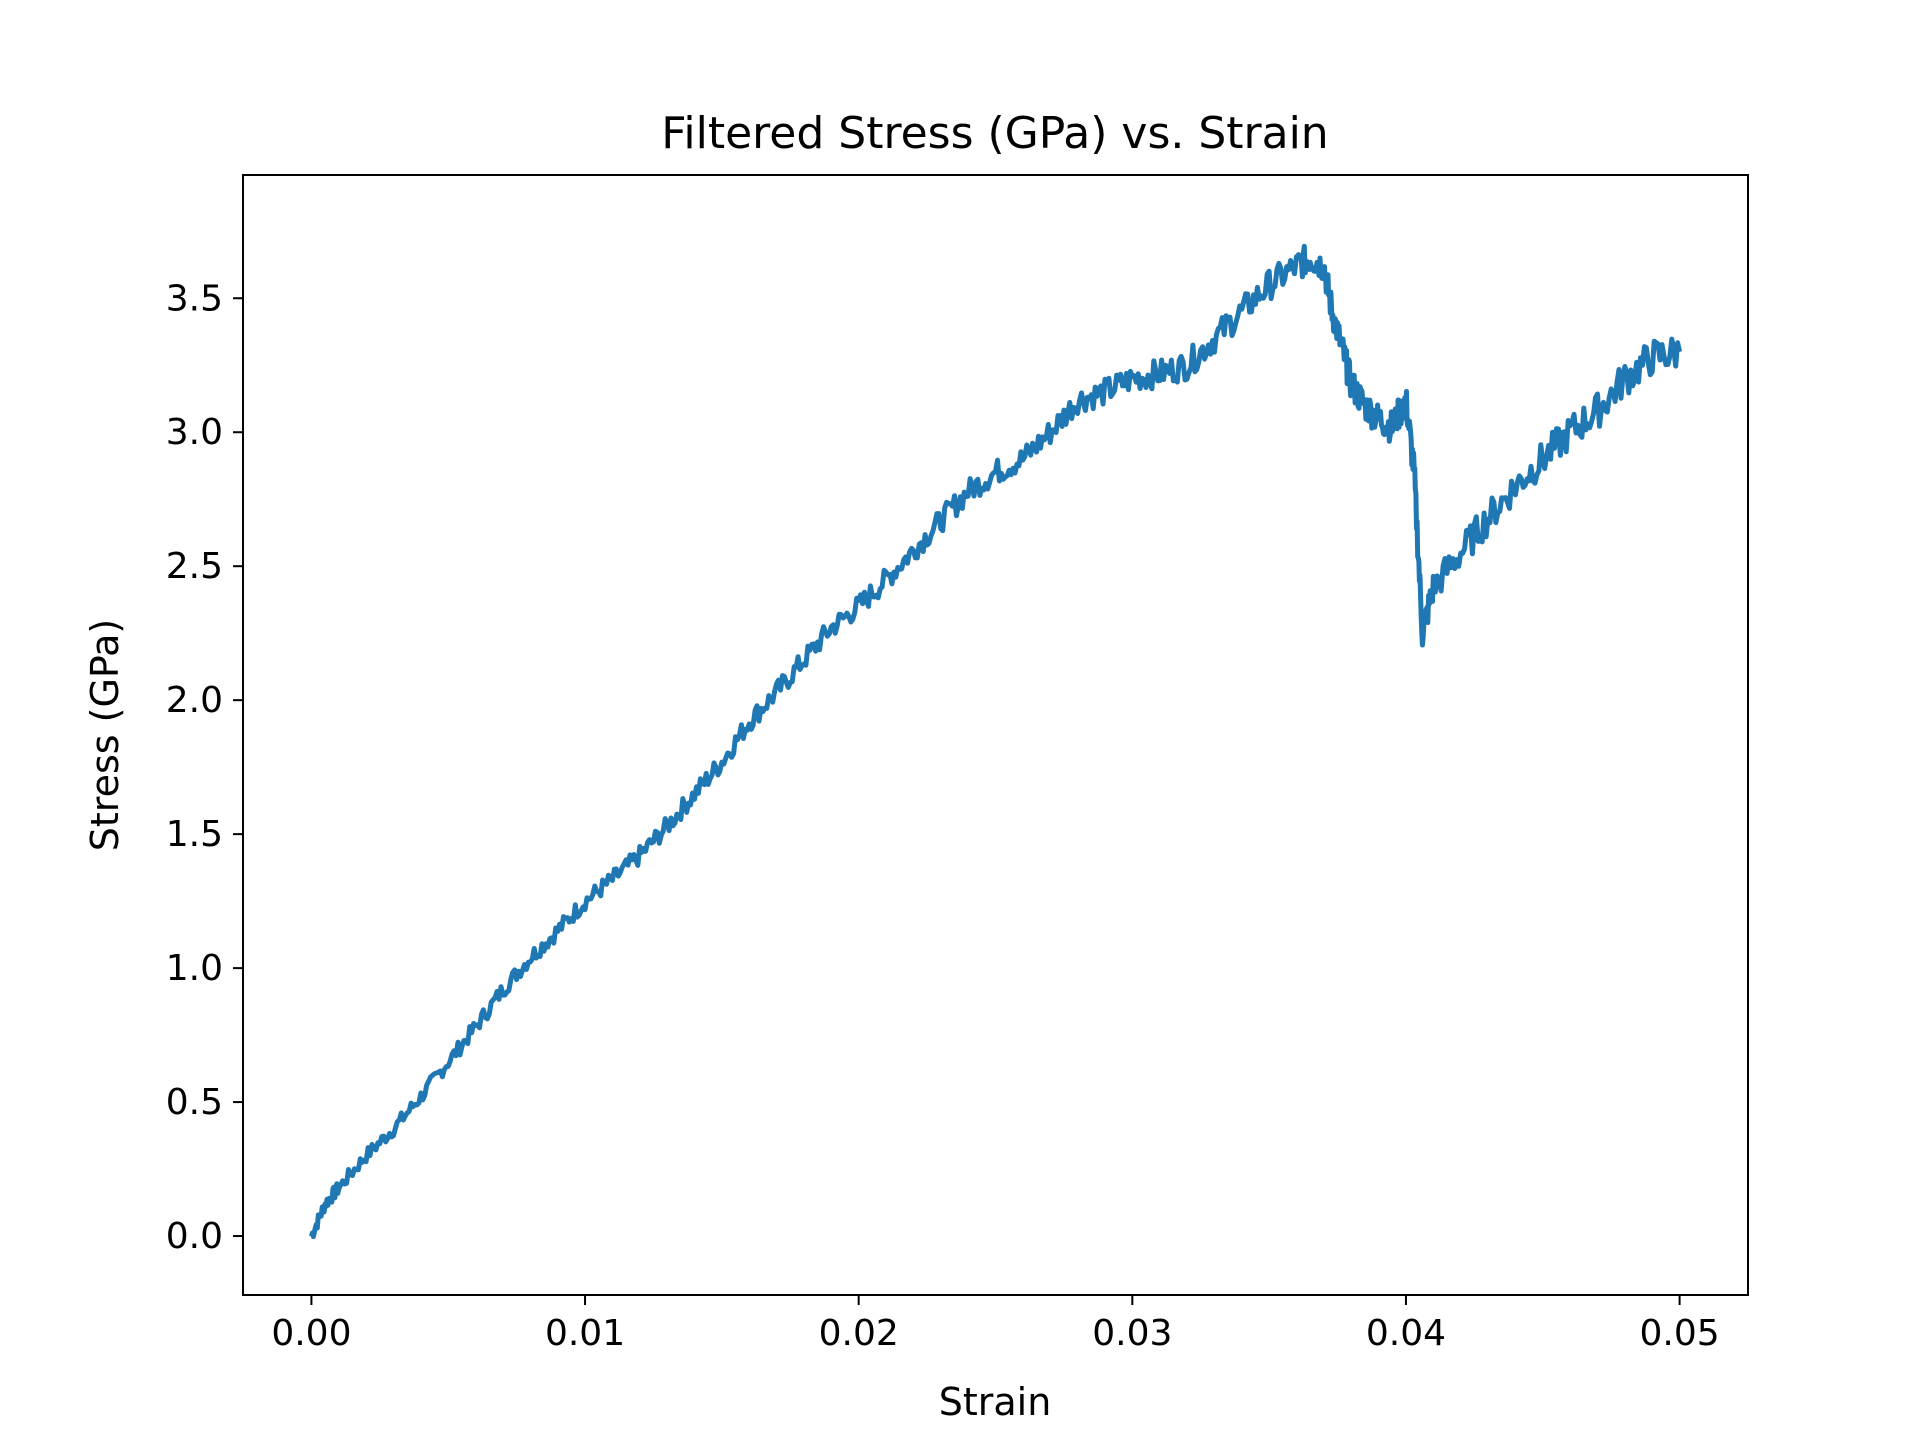 The width and height of the screenshot is (1920, 1440). What do you see at coordinates (194, 834) in the screenshot?
I see `y-tick-label: 1.5` at bounding box center [194, 834].